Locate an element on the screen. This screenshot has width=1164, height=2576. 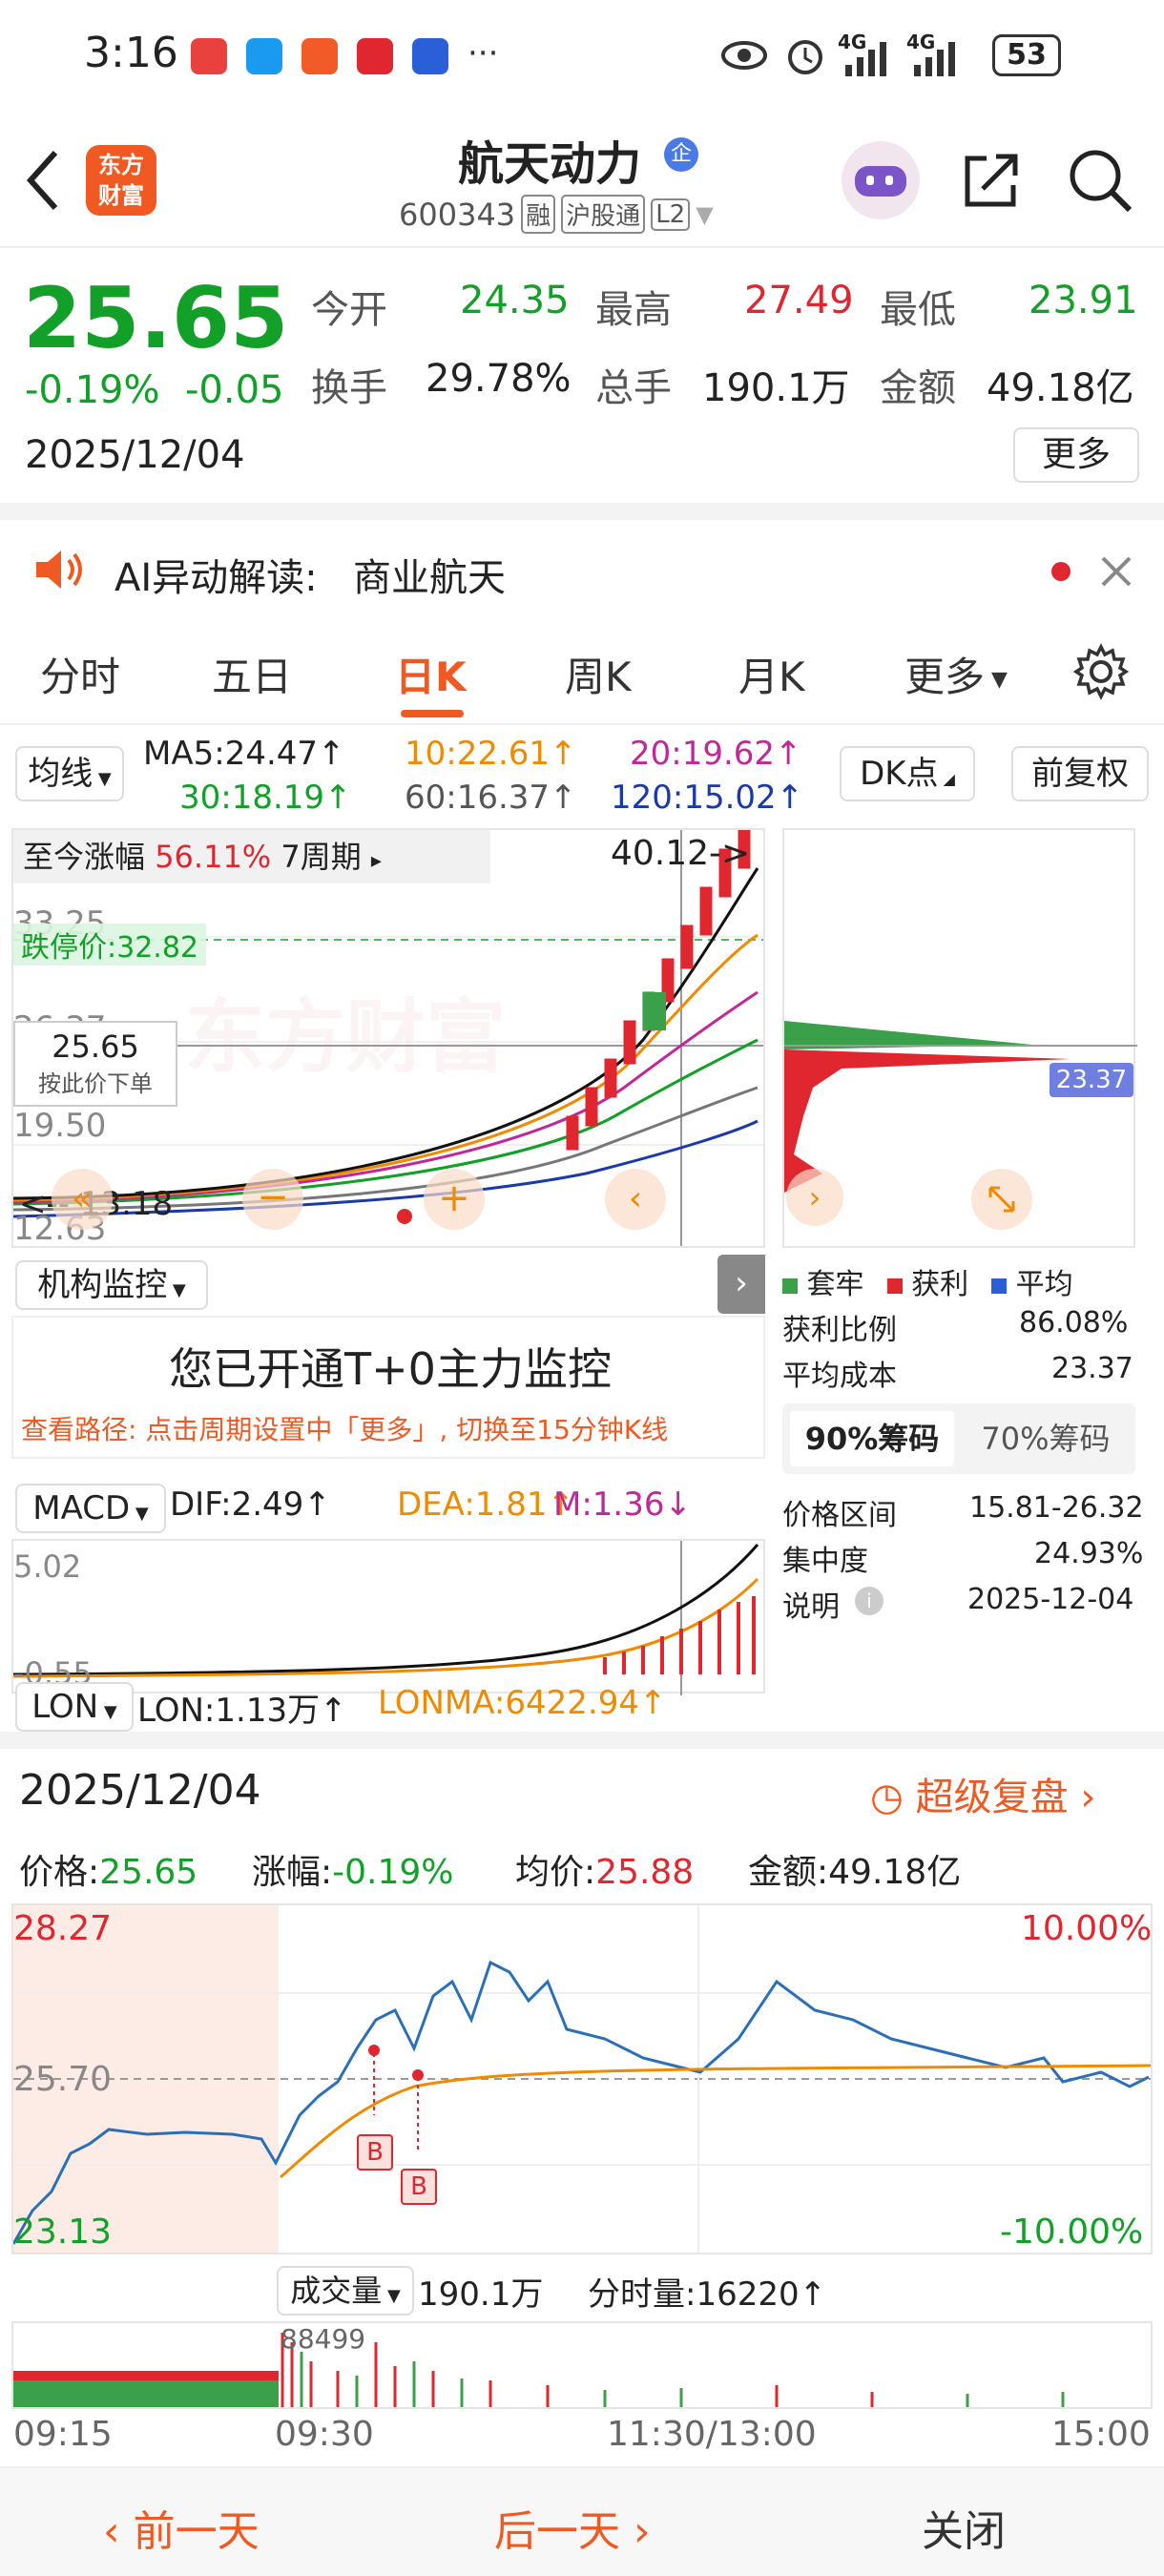
dif-value: DIF:2.49↑ is located at coordinates (251, 1504).